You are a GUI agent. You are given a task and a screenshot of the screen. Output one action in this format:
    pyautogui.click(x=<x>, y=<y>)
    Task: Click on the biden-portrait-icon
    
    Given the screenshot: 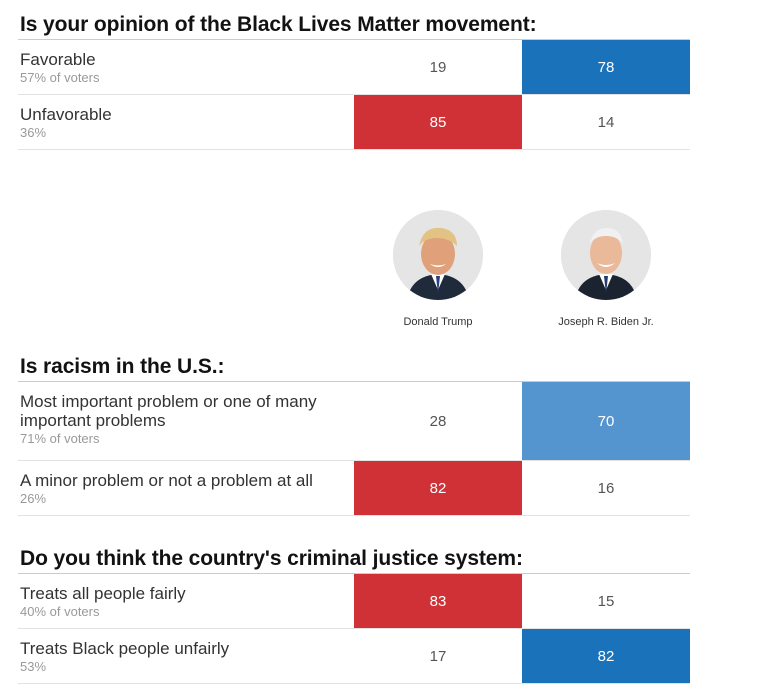 What is the action you would take?
    pyautogui.click(x=606, y=255)
    